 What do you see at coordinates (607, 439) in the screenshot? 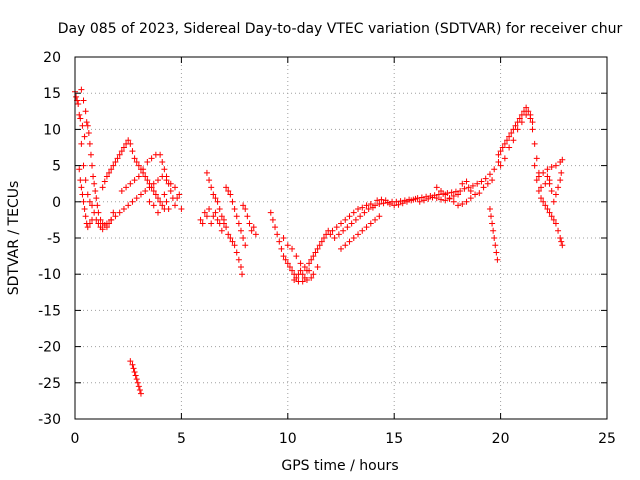
I see `x-tick-label: 25` at bounding box center [607, 439].